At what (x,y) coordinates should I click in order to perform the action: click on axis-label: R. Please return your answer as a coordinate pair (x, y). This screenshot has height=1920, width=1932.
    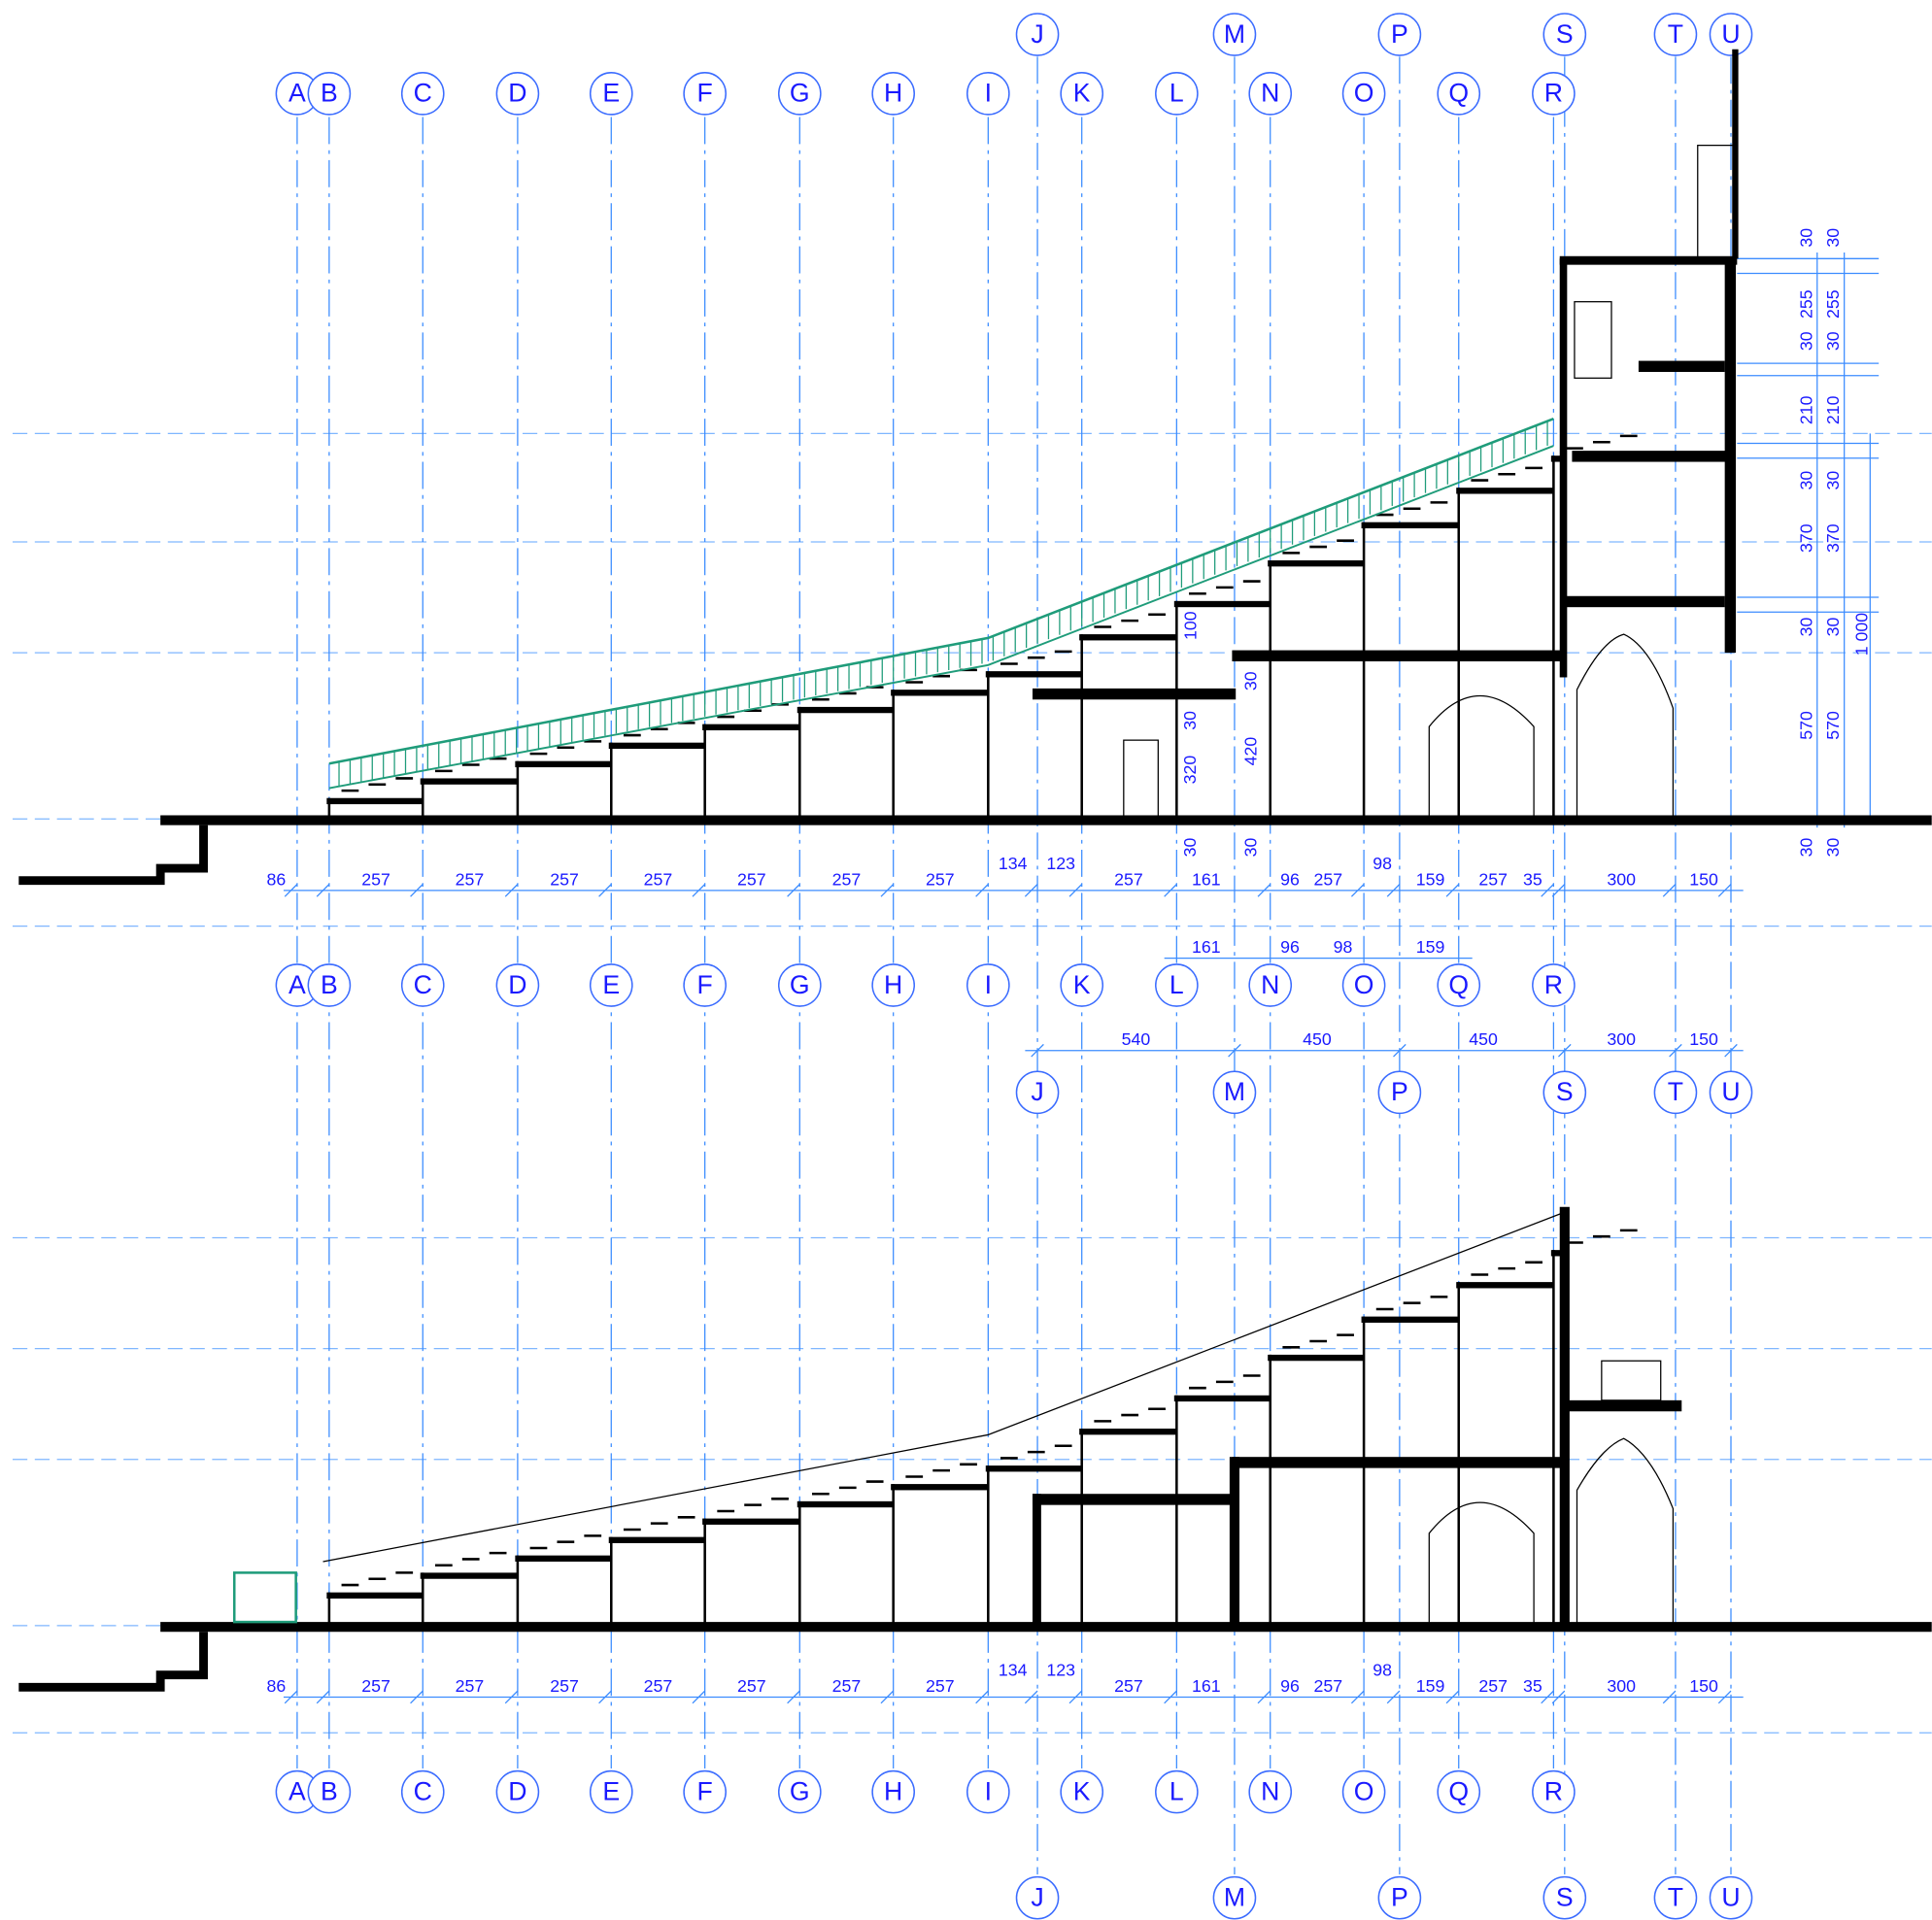
    Looking at the image, I should click on (1553, 1791).